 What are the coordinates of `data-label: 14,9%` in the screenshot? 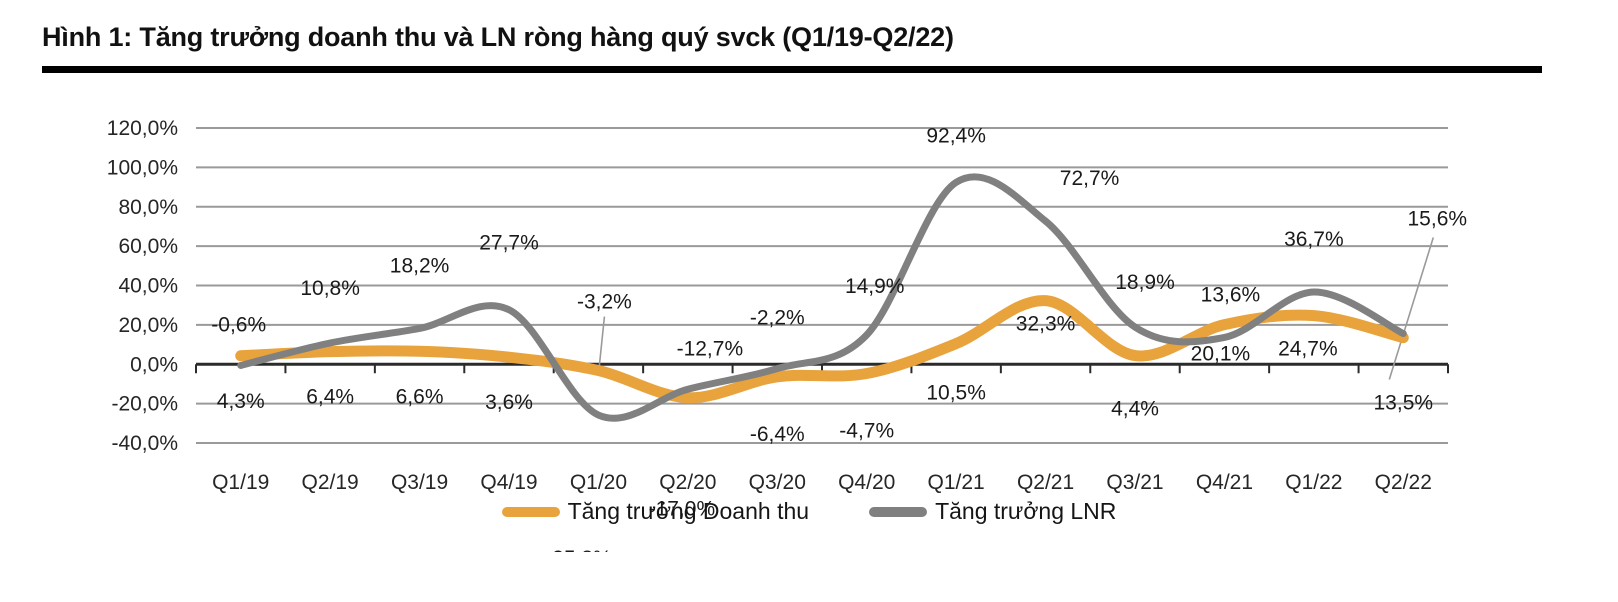 It's located at (875, 286).